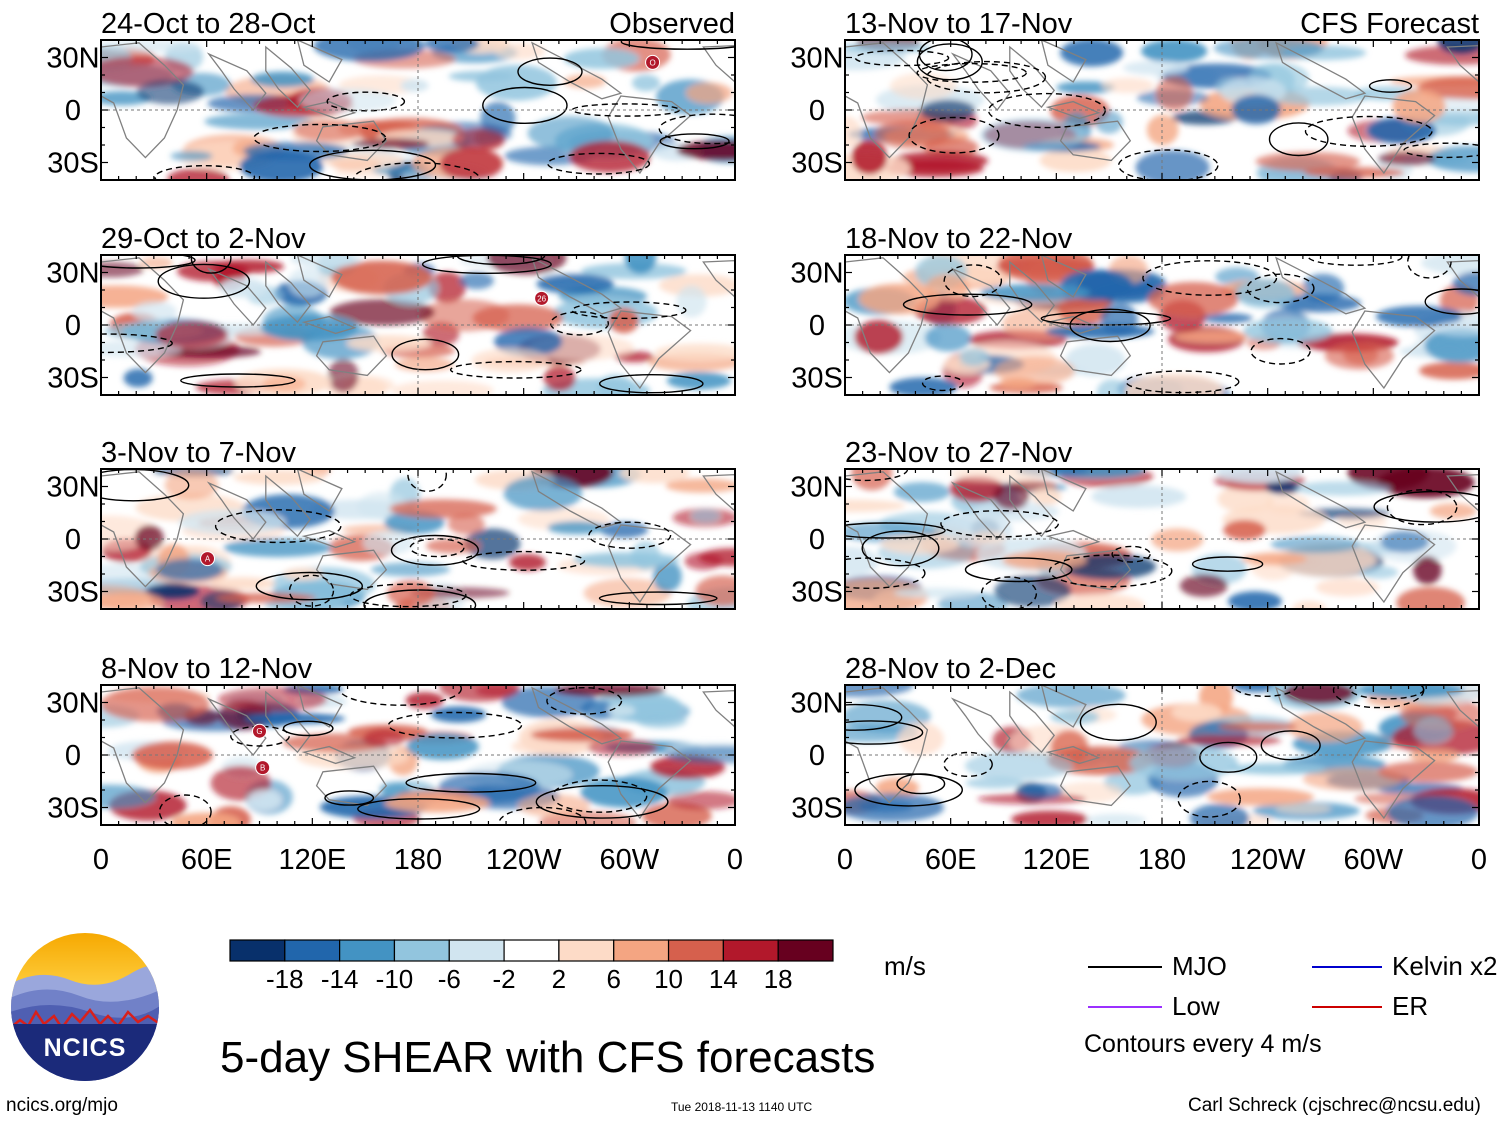 This screenshot has height=1121, width=1510. Describe the element at coordinates (816, 59) in the screenshot. I see `y-tick-label: 30N` at that location.